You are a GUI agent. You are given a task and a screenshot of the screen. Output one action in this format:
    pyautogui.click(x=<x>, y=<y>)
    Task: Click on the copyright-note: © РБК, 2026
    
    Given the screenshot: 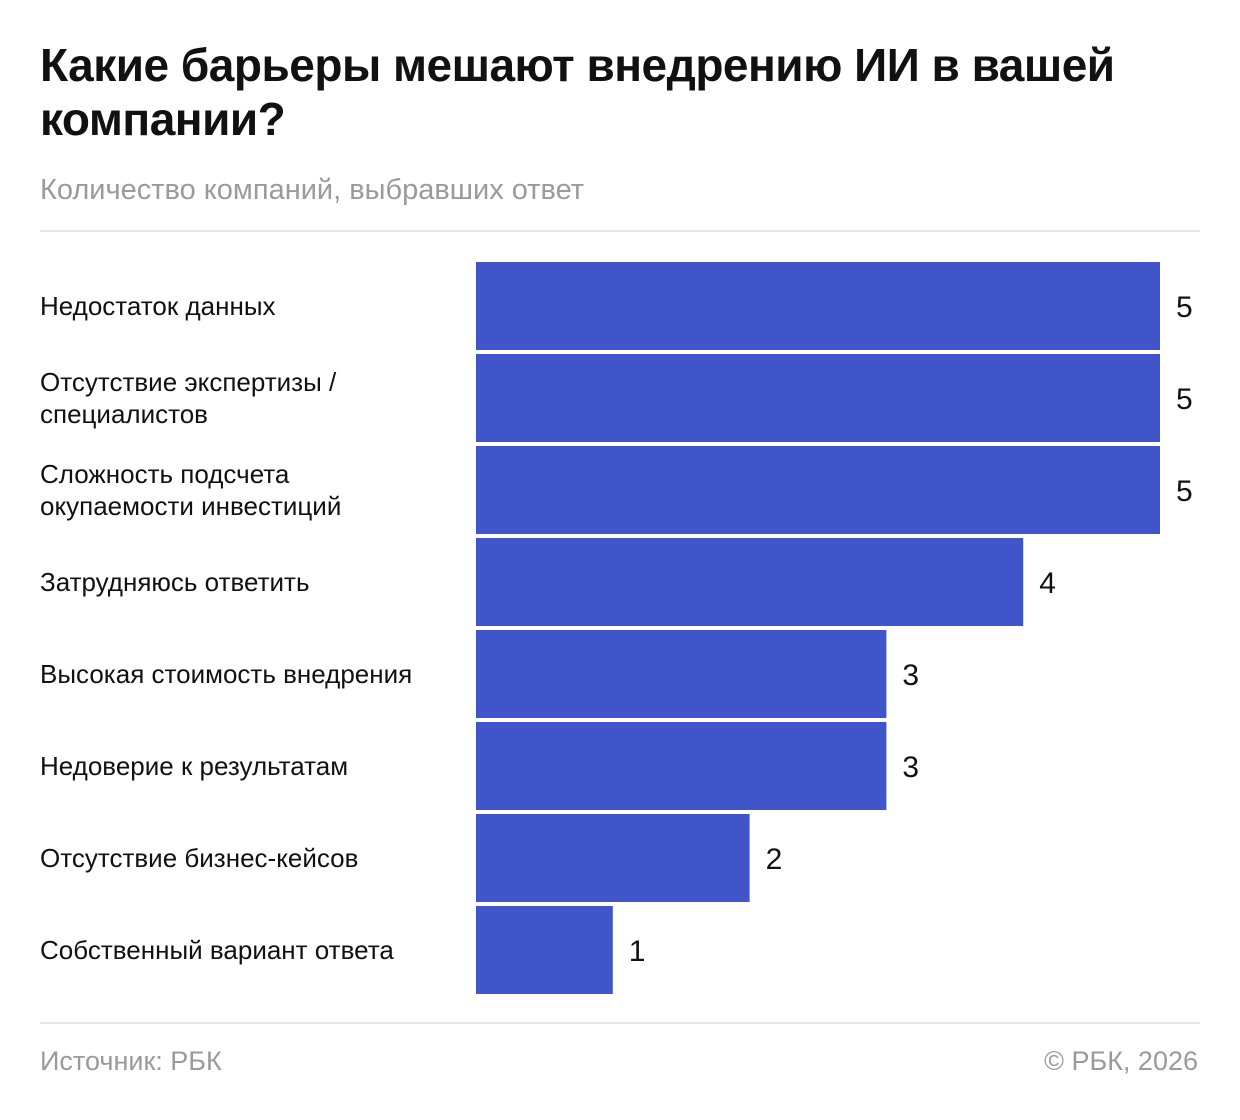 What is the action you would take?
    pyautogui.click(x=1121, y=1061)
    